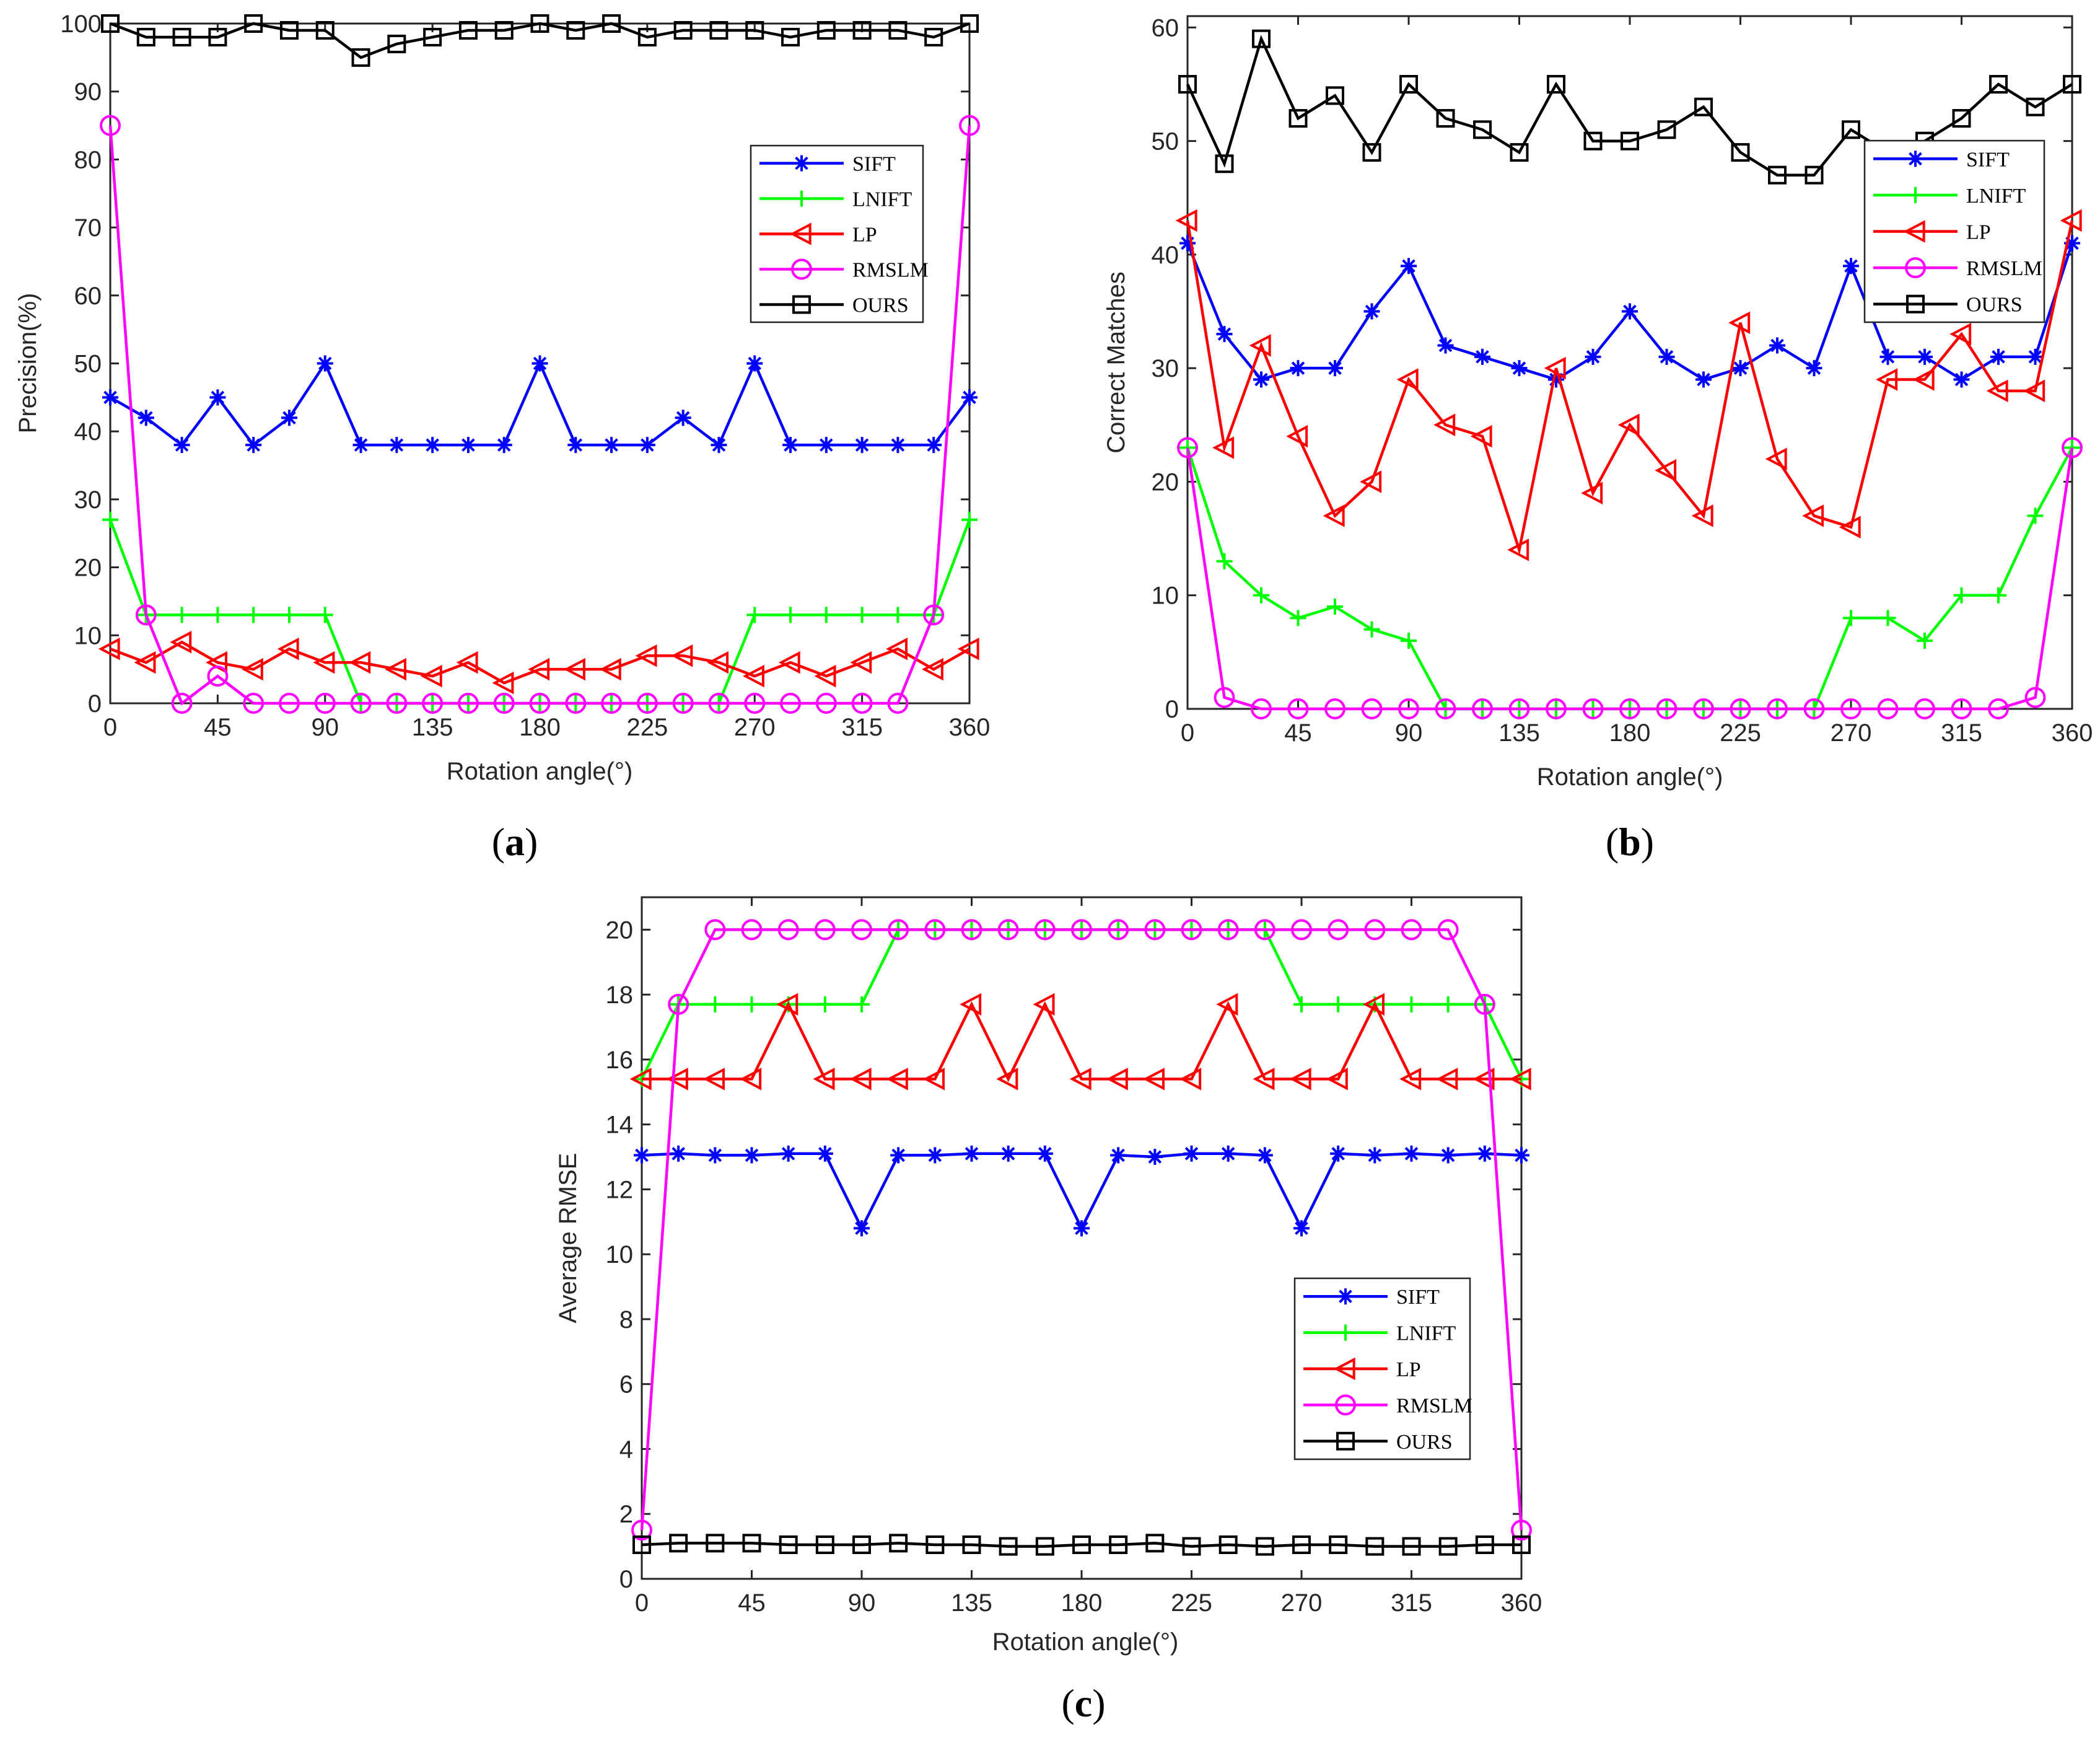  What do you see at coordinates (1165, 28) in the screenshot?
I see `y-tick-label: 60` at bounding box center [1165, 28].